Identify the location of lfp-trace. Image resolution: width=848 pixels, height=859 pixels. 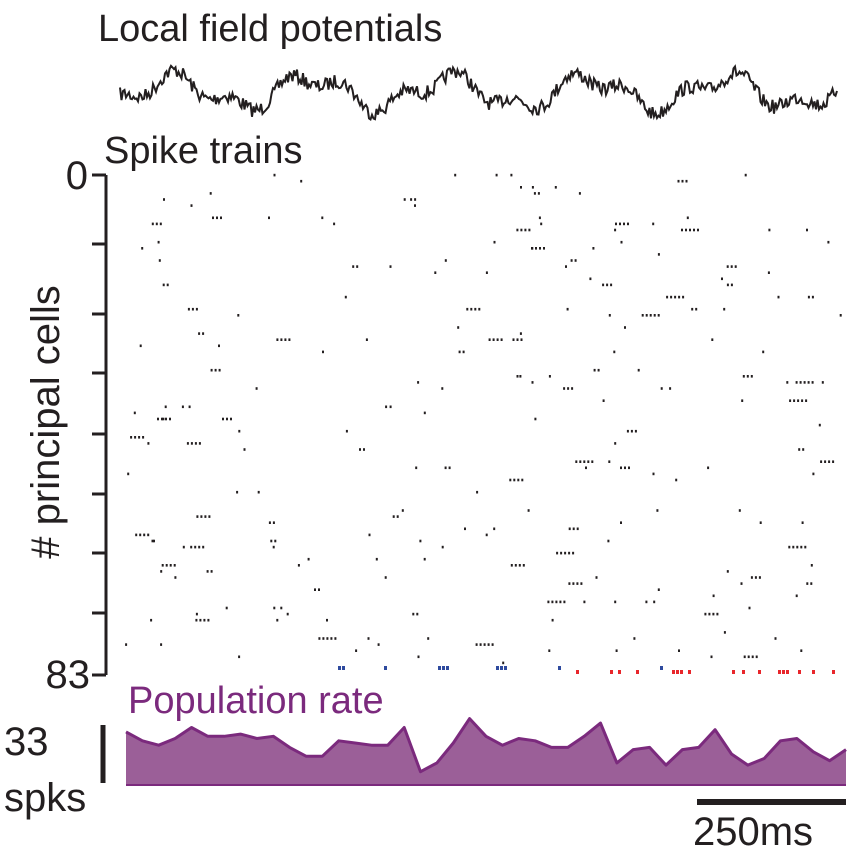
(478, 92).